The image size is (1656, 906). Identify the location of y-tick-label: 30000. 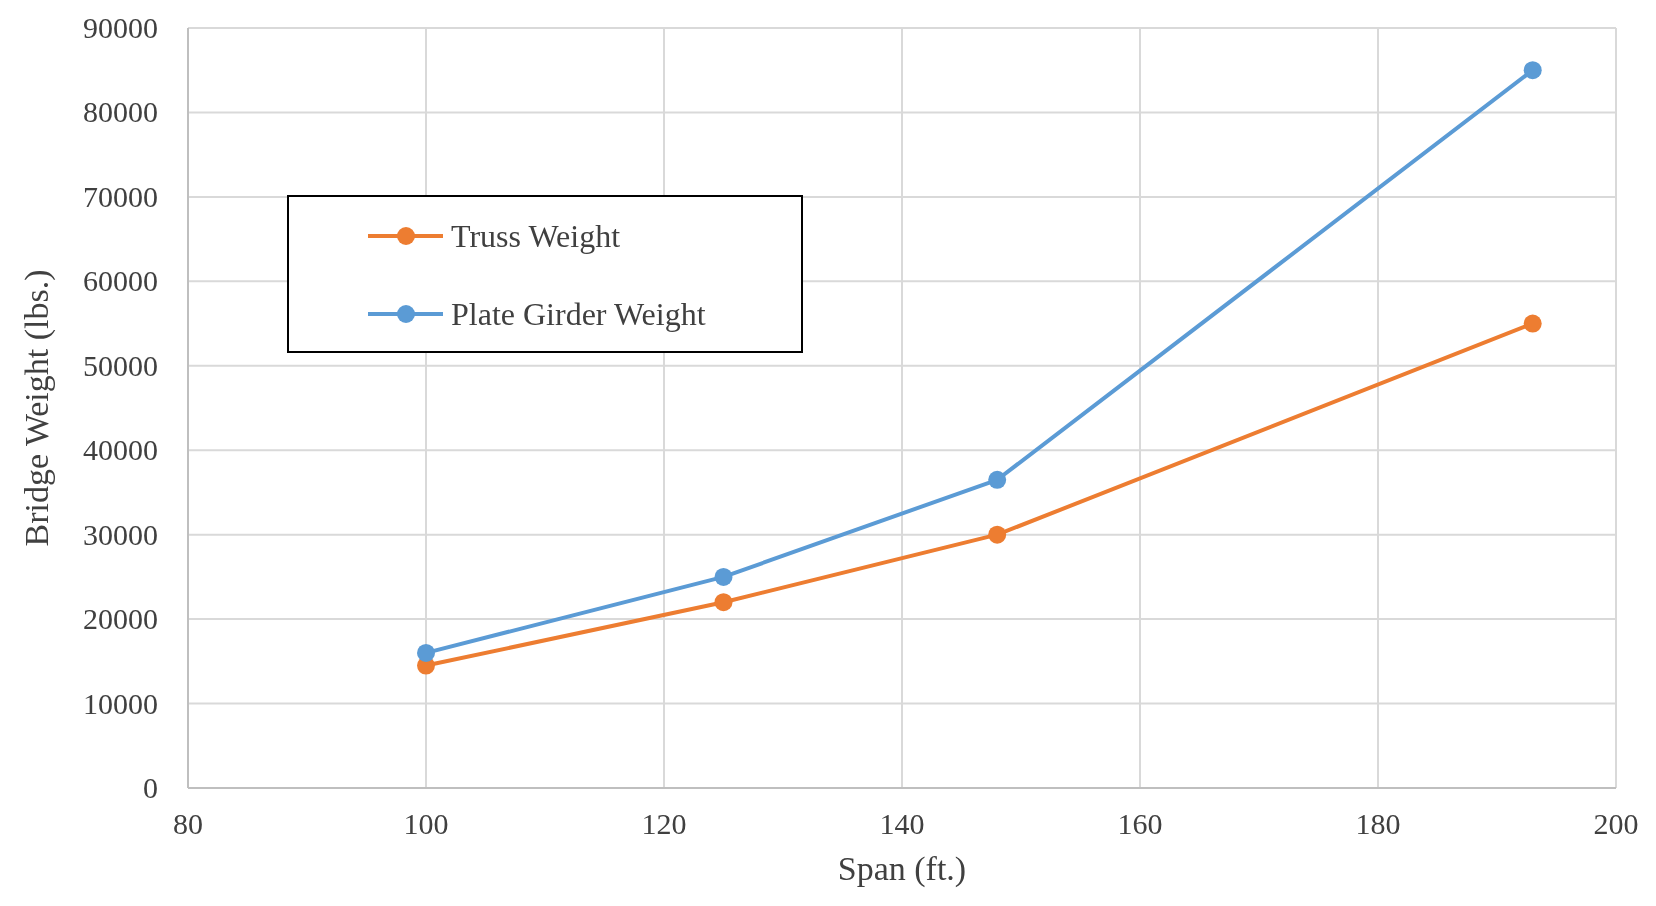
(120, 534).